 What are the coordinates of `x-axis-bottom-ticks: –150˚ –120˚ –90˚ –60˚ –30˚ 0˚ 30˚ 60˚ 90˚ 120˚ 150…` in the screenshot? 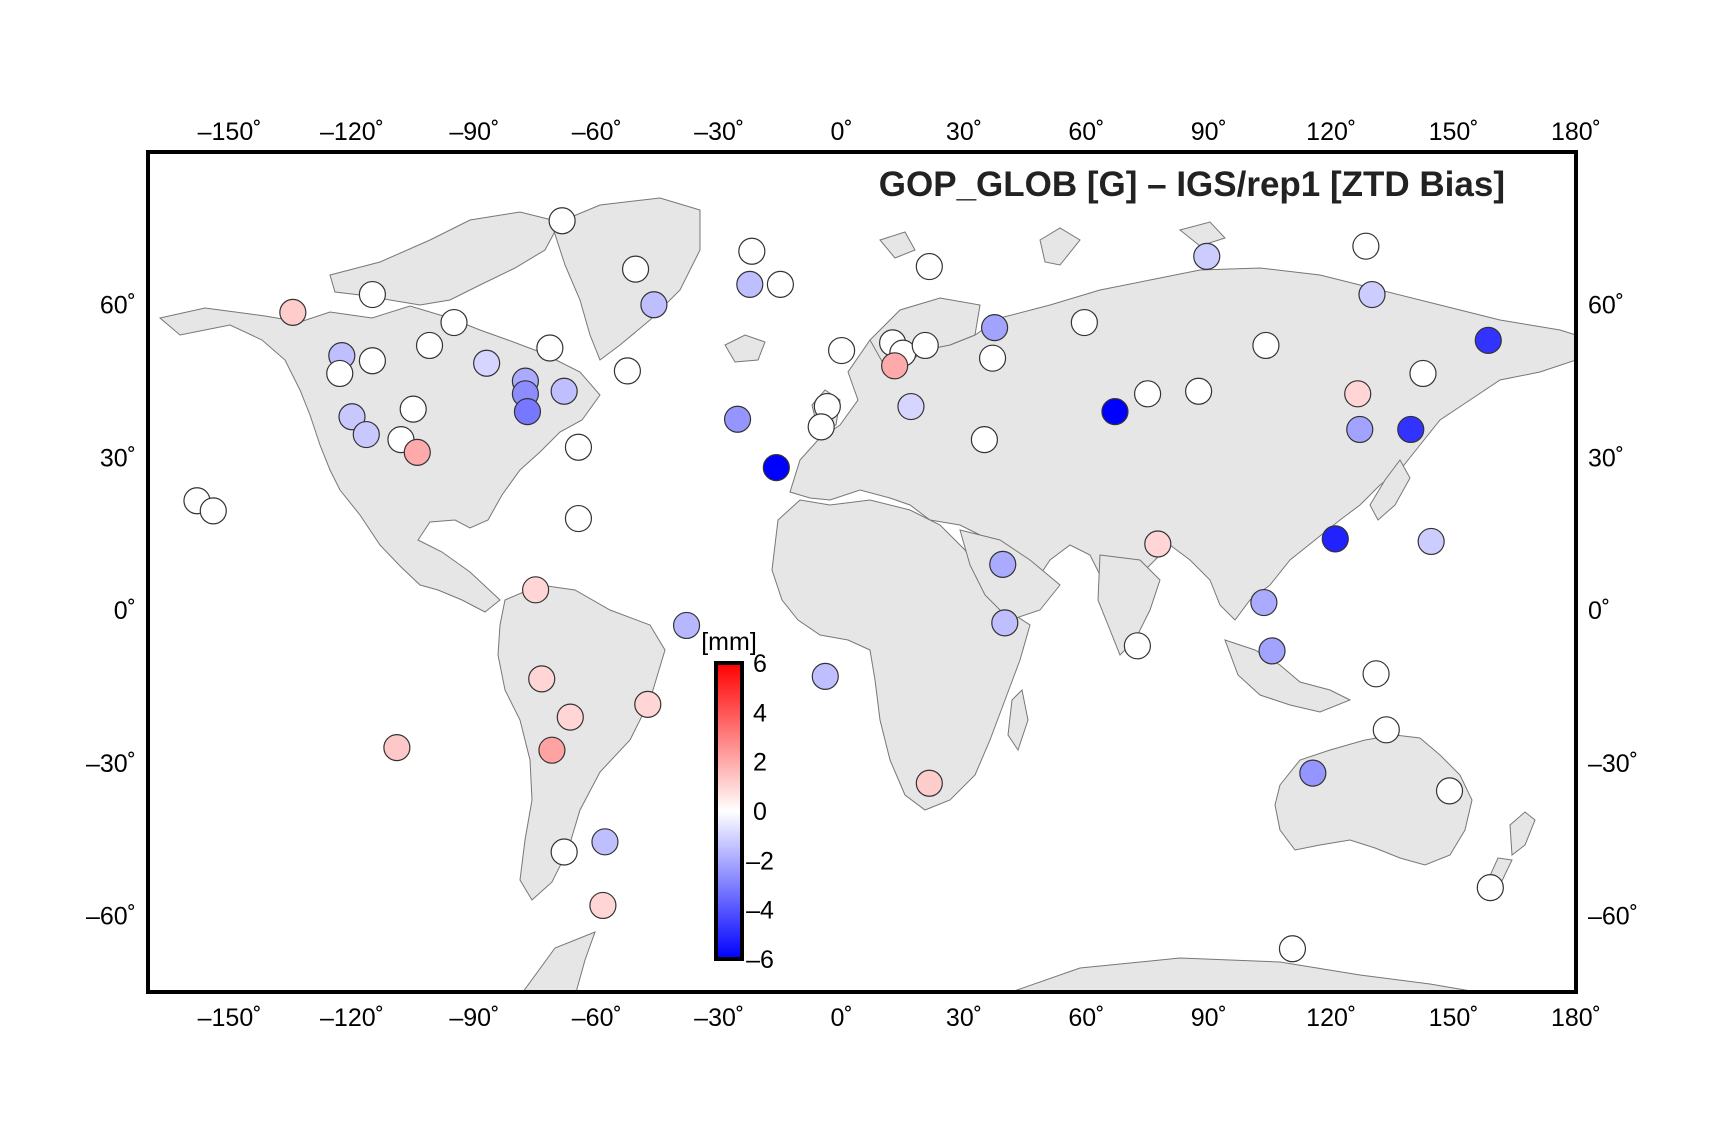 It's located at (899, 1018).